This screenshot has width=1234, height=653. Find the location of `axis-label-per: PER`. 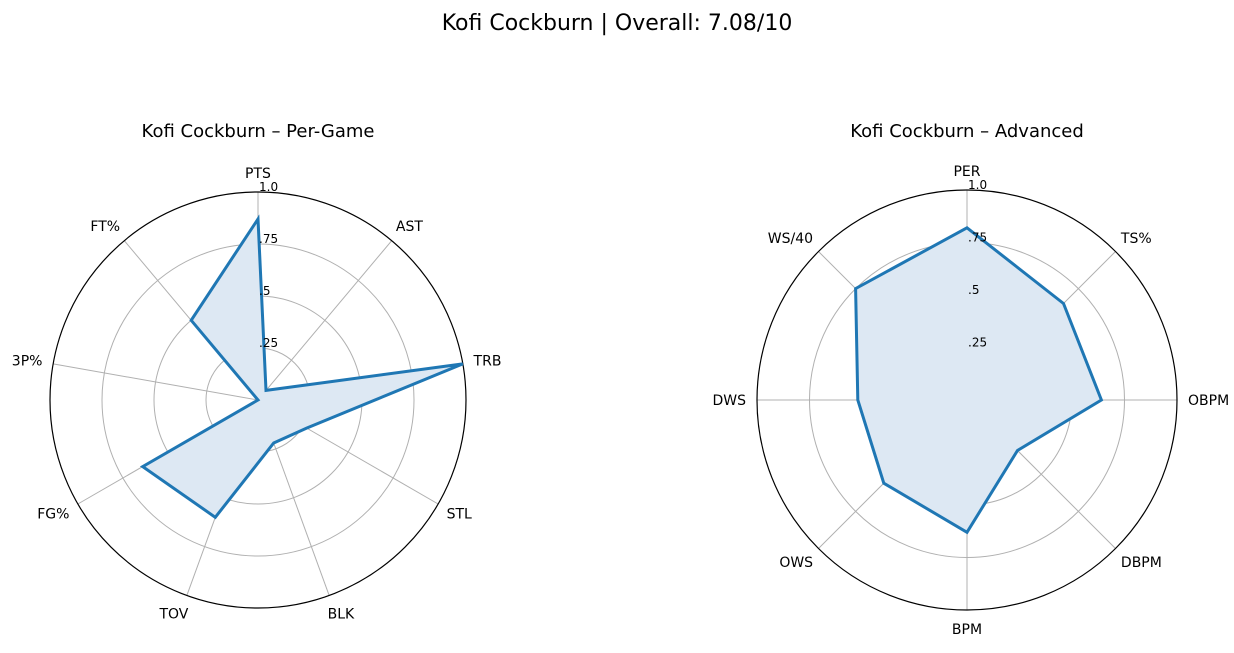

axis-label-per: PER is located at coordinates (966, 172).